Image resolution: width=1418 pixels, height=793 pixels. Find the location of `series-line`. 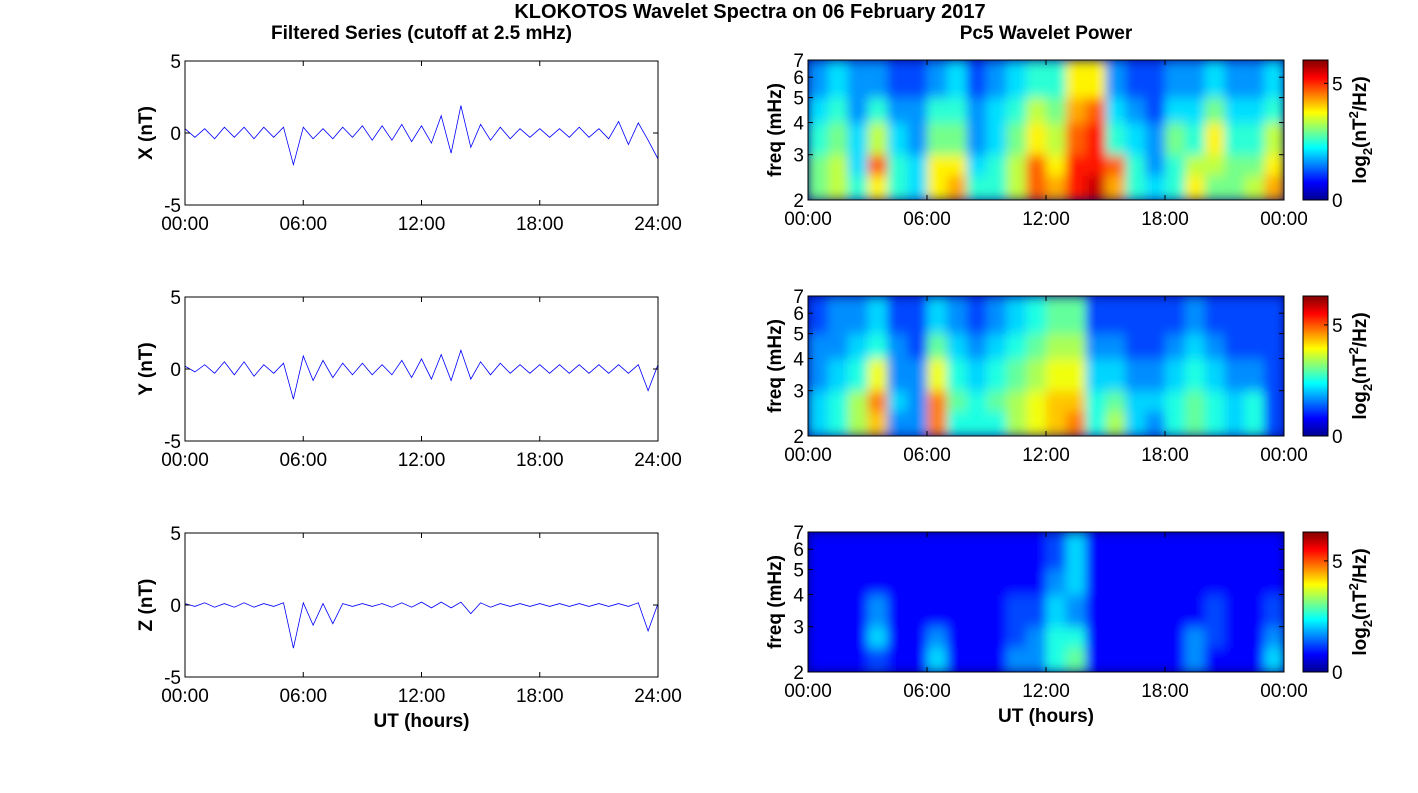

series-line is located at coordinates (421, 374).